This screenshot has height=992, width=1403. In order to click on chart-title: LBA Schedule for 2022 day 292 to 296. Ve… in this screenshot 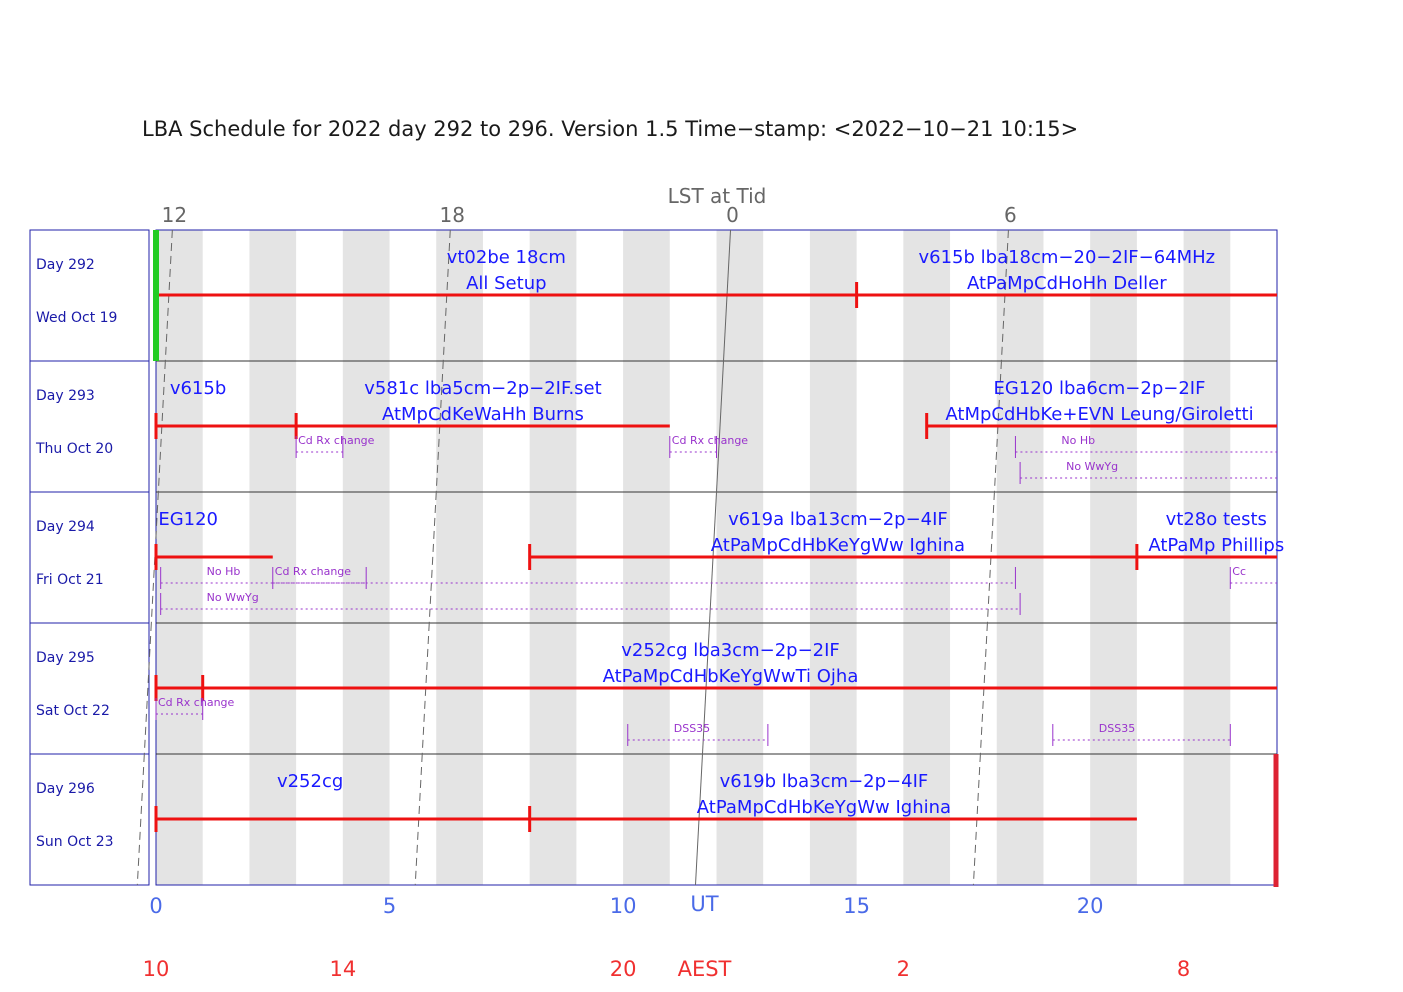, I will do `click(610, 129)`.